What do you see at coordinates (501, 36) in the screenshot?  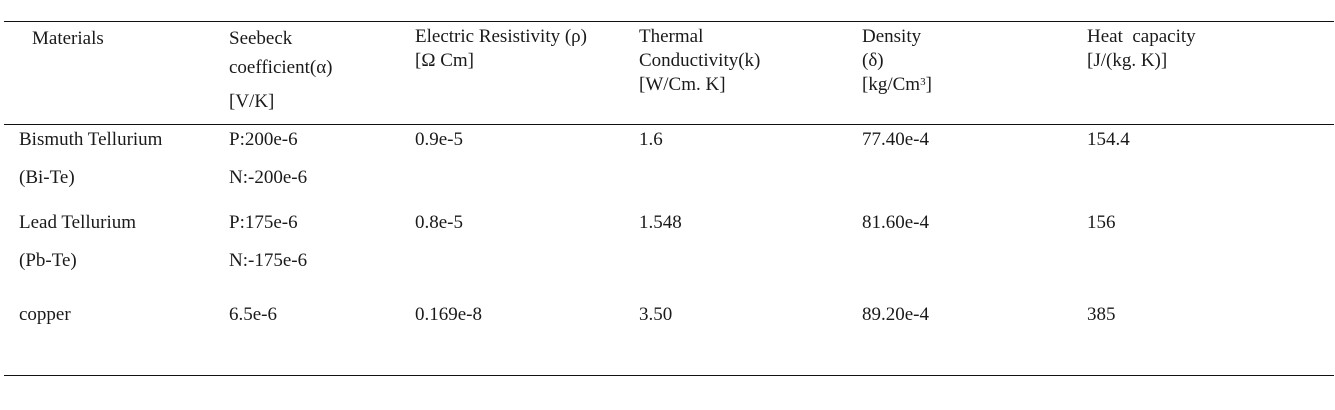 I see `header-resistivity-line1: Electric Resistivity (ρ)` at bounding box center [501, 36].